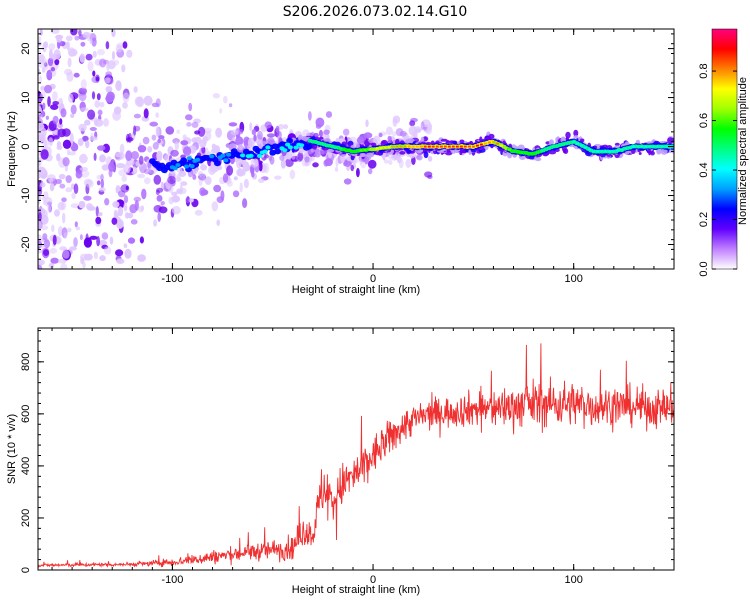 The image size is (750, 600). What do you see at coordinates (26, 414) in the screenshot?
I see `snr-ytick-label: 600` at bounding box center [26, 414].